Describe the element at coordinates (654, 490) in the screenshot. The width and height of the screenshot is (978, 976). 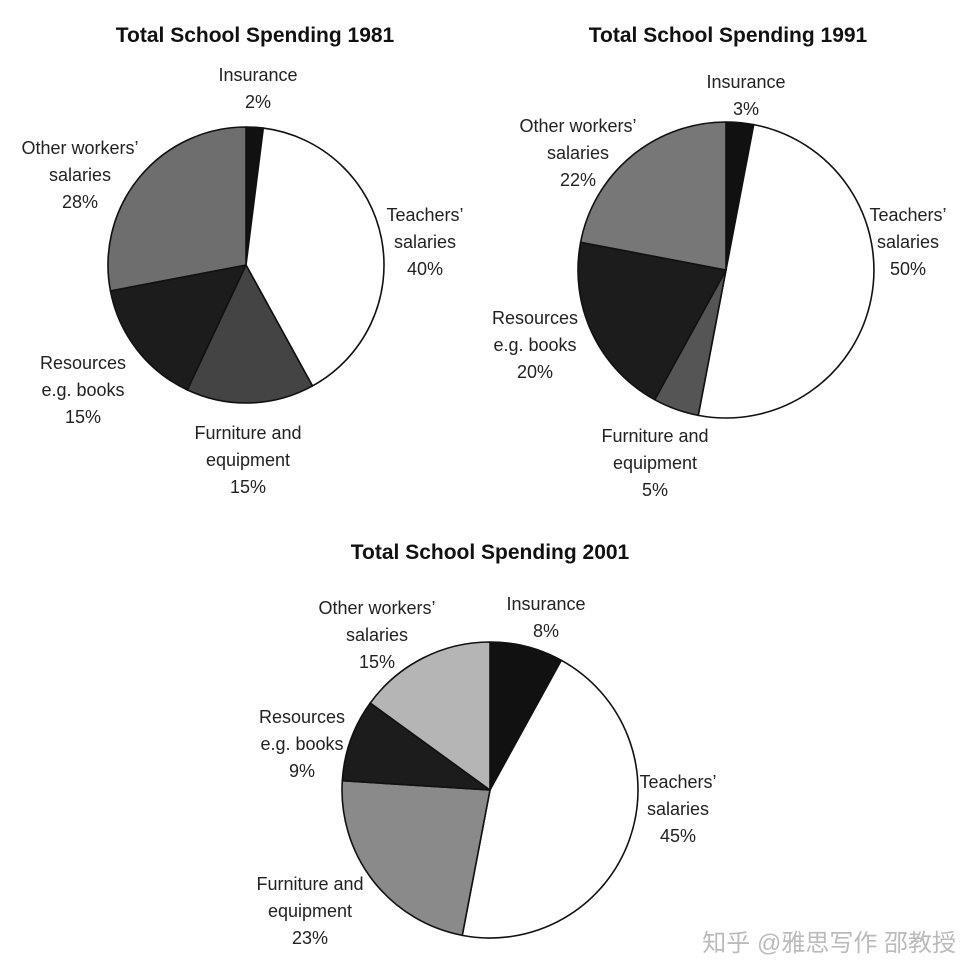
I see `value-label: 5%` at that location.